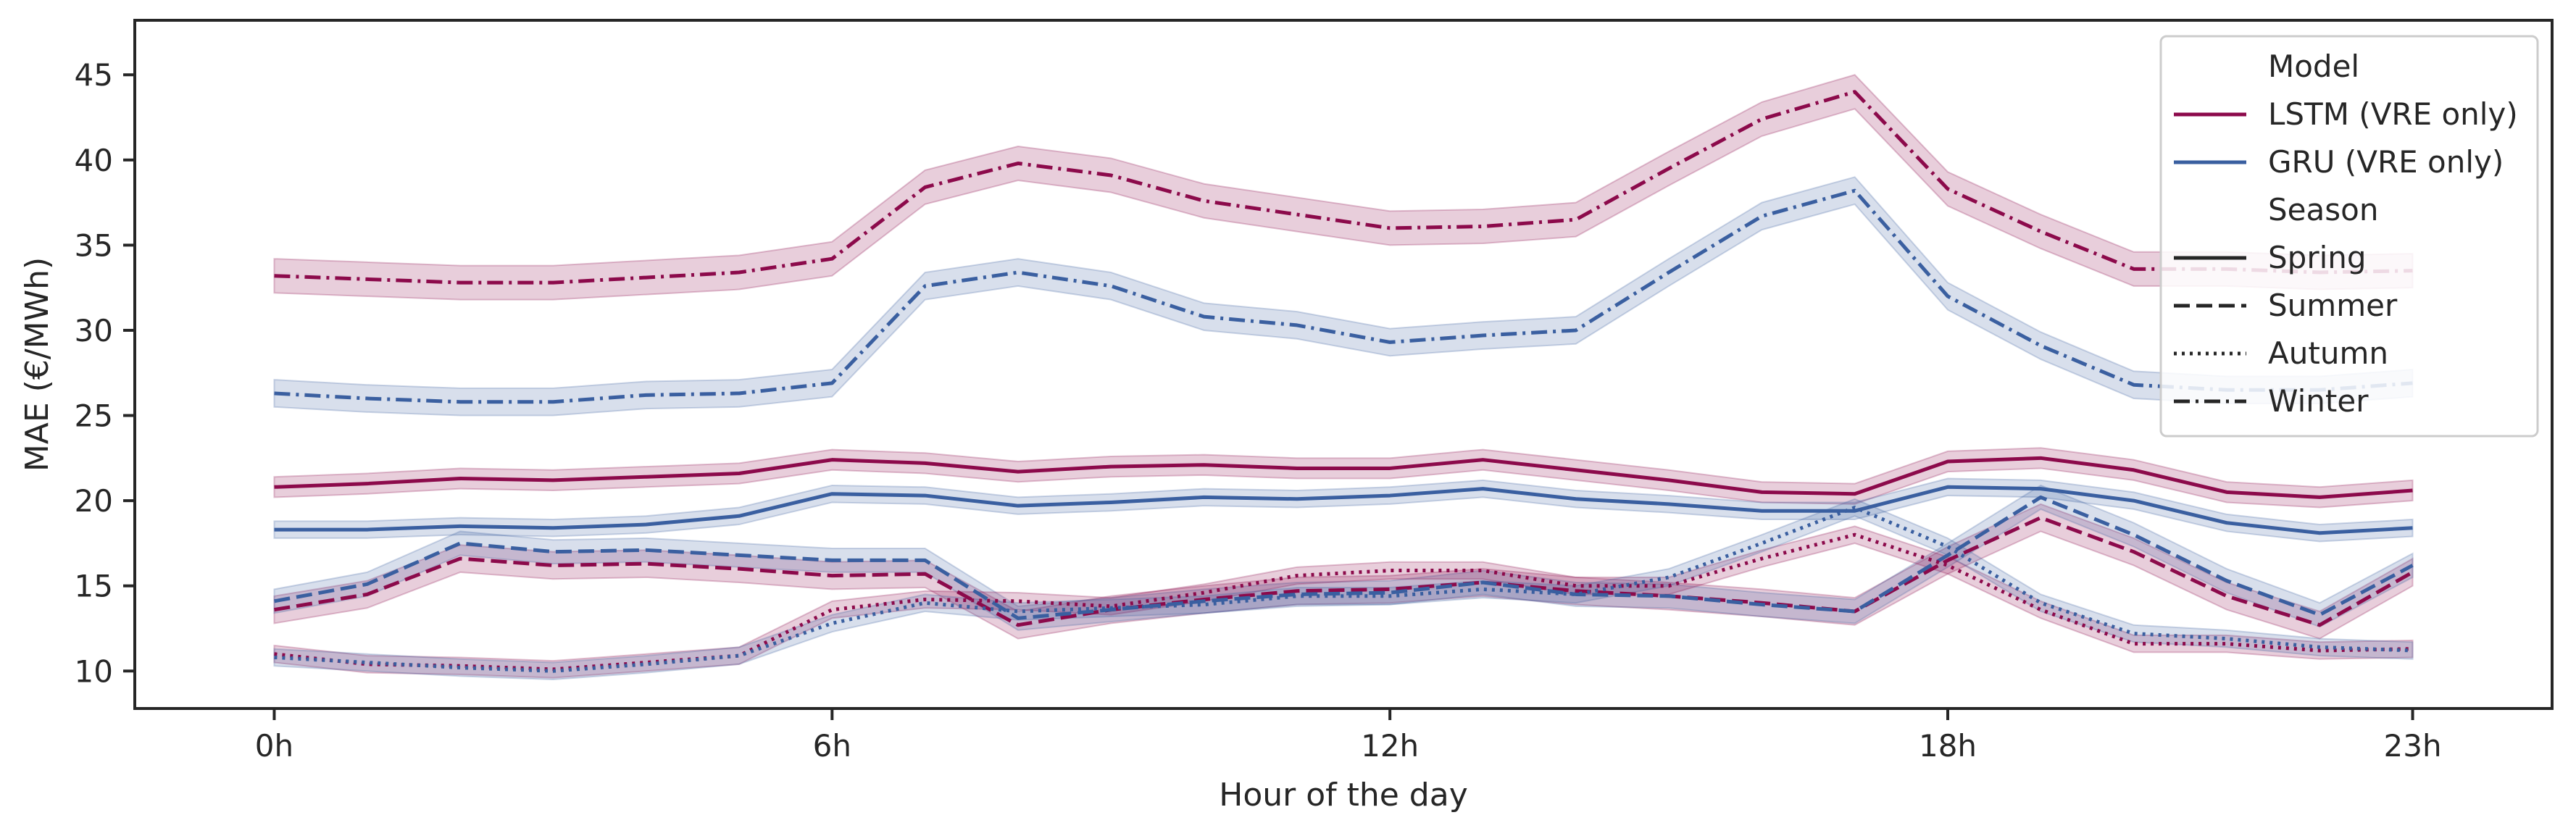  What do you see at coordinates (105, 373) in the screenshot?
I see `y-axis-ticks: 10 15 20 25 30 35 40 45` at bounding box center [105, 373].